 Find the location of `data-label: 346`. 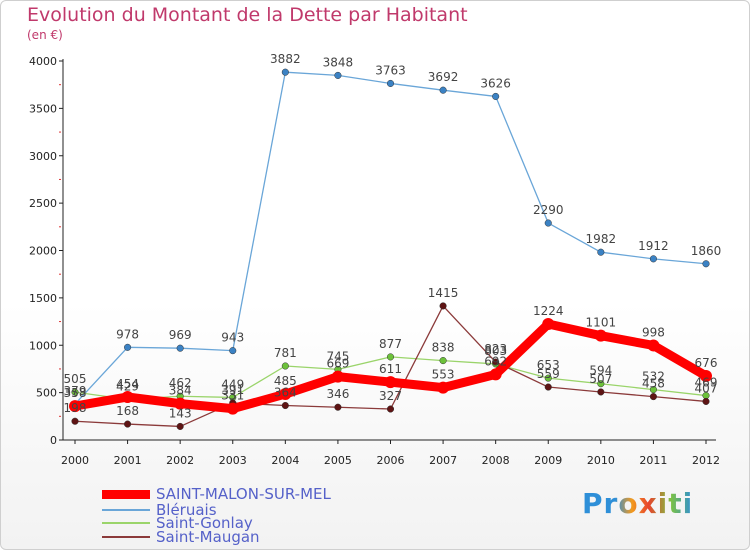

data-label: 346 is located at coordinates (337, 394).